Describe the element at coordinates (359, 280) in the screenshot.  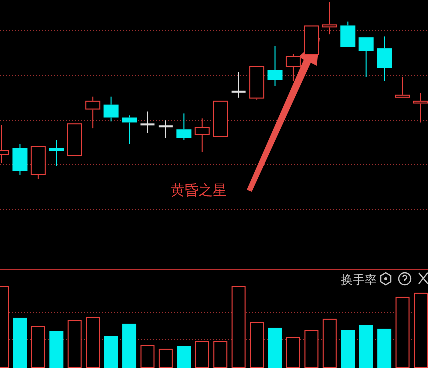
I see `chart-title: 换手率` at that location.